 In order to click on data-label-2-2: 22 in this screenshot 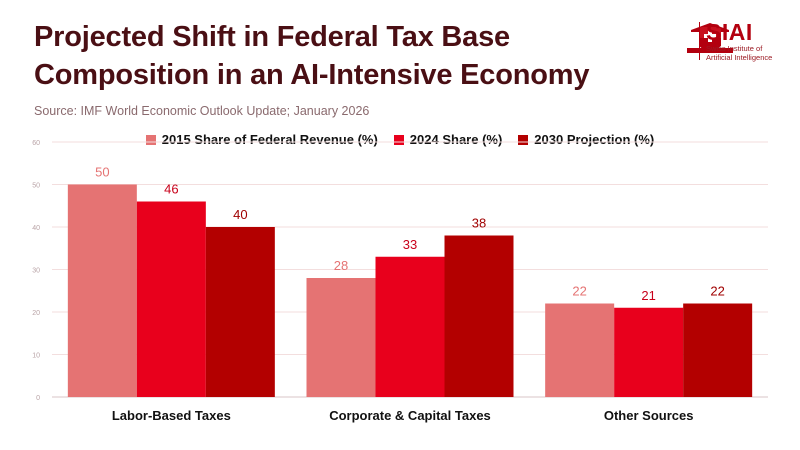, I will do `click(717, 291)`.